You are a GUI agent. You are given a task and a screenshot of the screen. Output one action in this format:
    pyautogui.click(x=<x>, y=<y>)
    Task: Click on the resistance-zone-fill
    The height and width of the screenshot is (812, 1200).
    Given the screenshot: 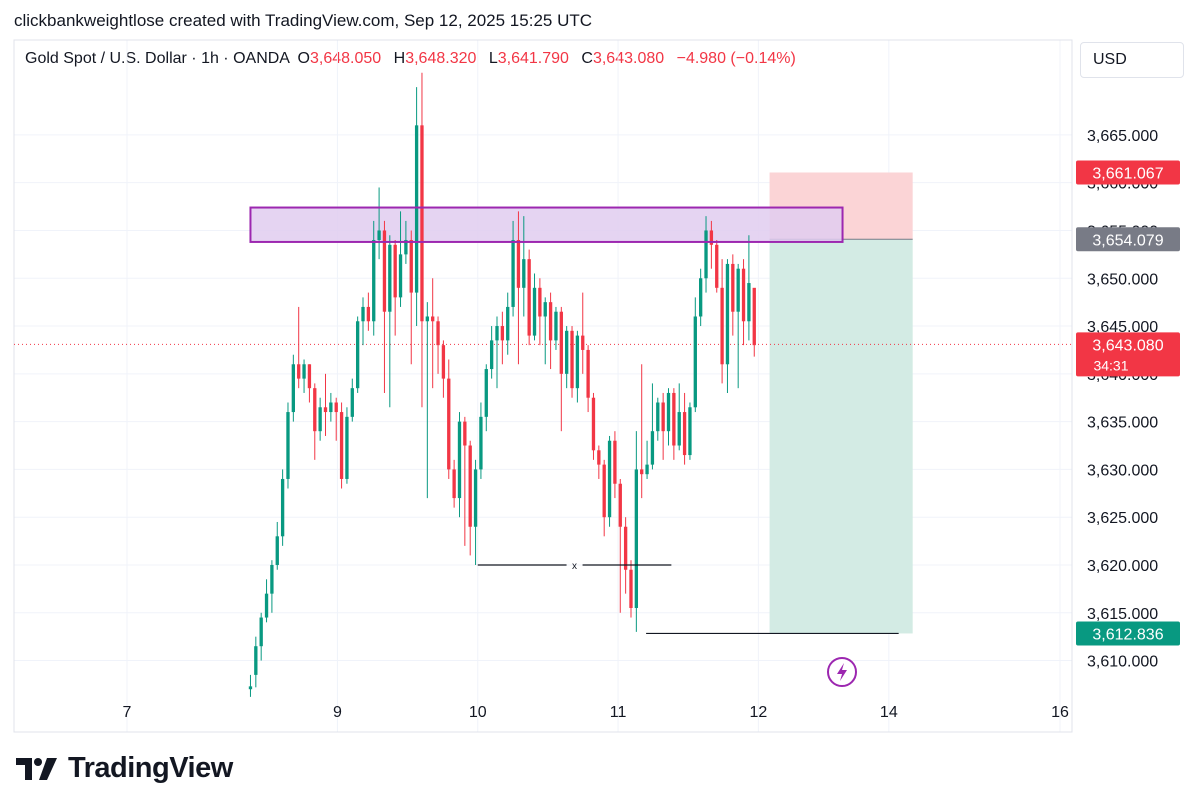 What is the action you would take?
    pyautogui.click(x=546, y=224)
    